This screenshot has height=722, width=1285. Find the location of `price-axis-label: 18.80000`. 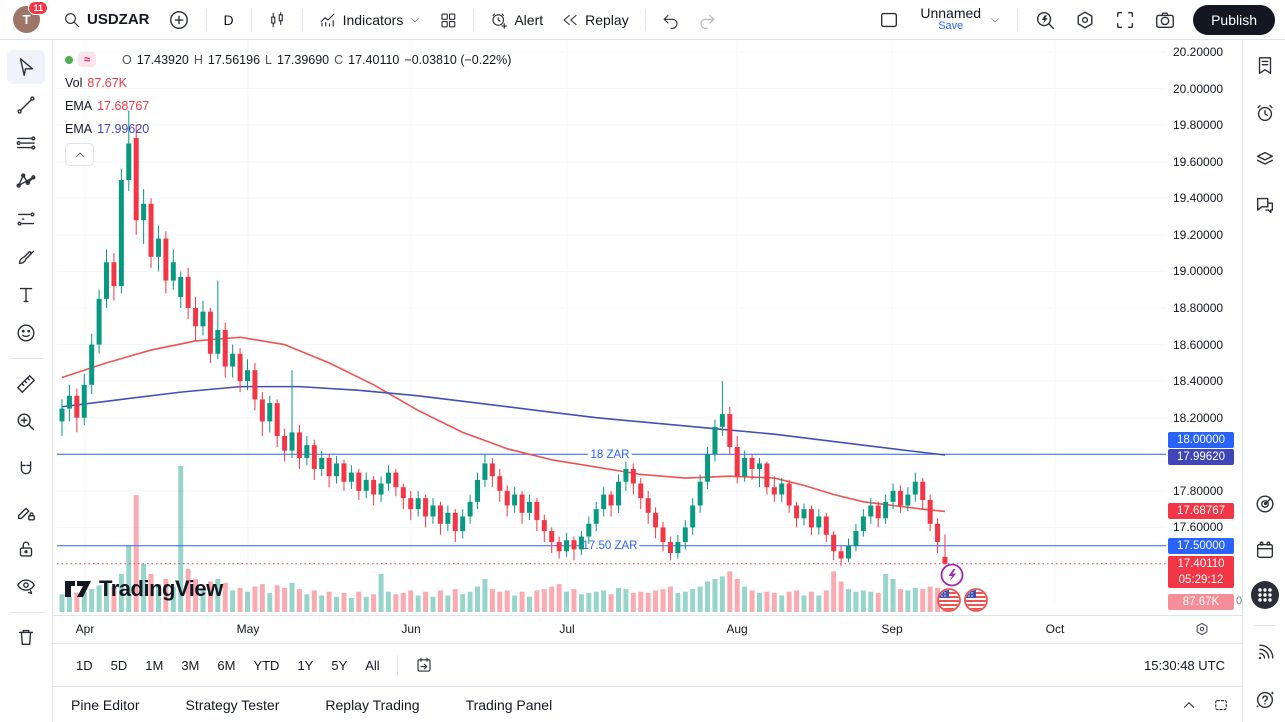

price-axis-label: 18.80000 is located at coordinates (1198, 308).